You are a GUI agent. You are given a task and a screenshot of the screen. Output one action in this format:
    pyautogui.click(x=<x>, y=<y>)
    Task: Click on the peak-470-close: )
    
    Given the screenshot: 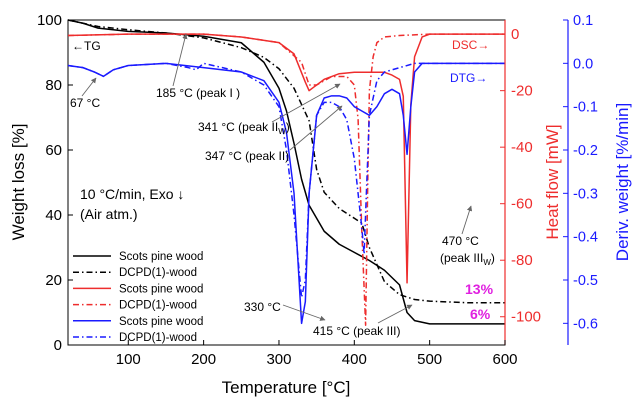 What is the action you would take?
    pyautogui.click(x=493, y=258)
    